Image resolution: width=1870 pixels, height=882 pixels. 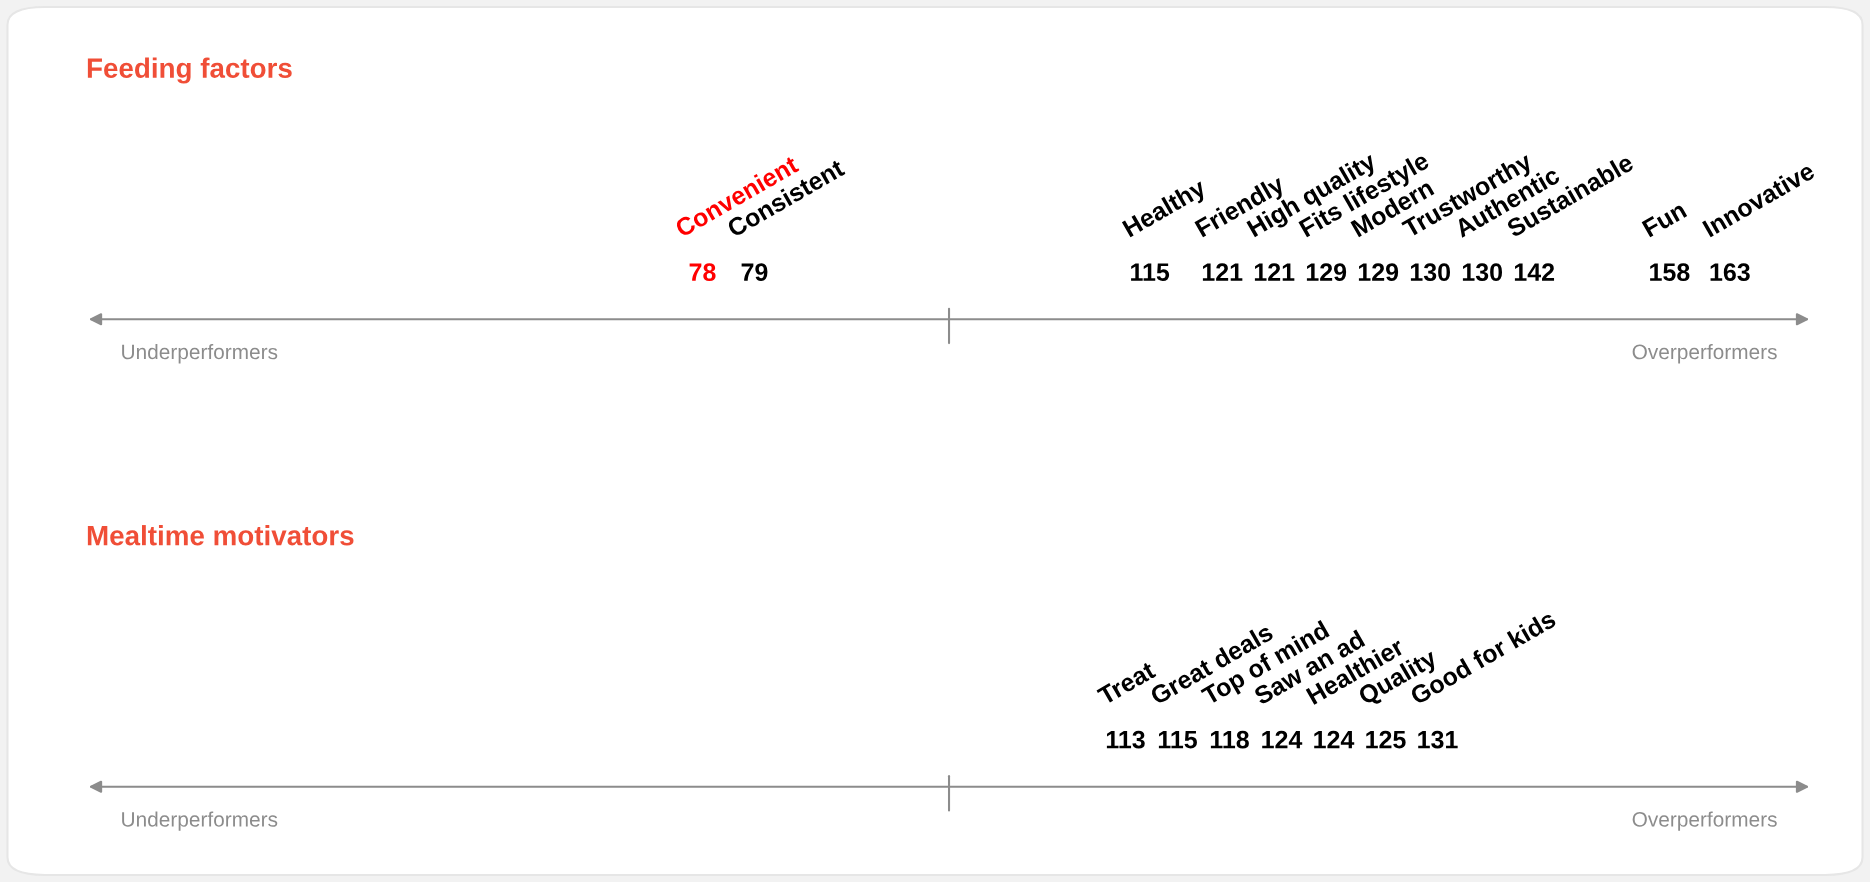 I want to click on text: Feeding factors, so click(x=189, y=70).